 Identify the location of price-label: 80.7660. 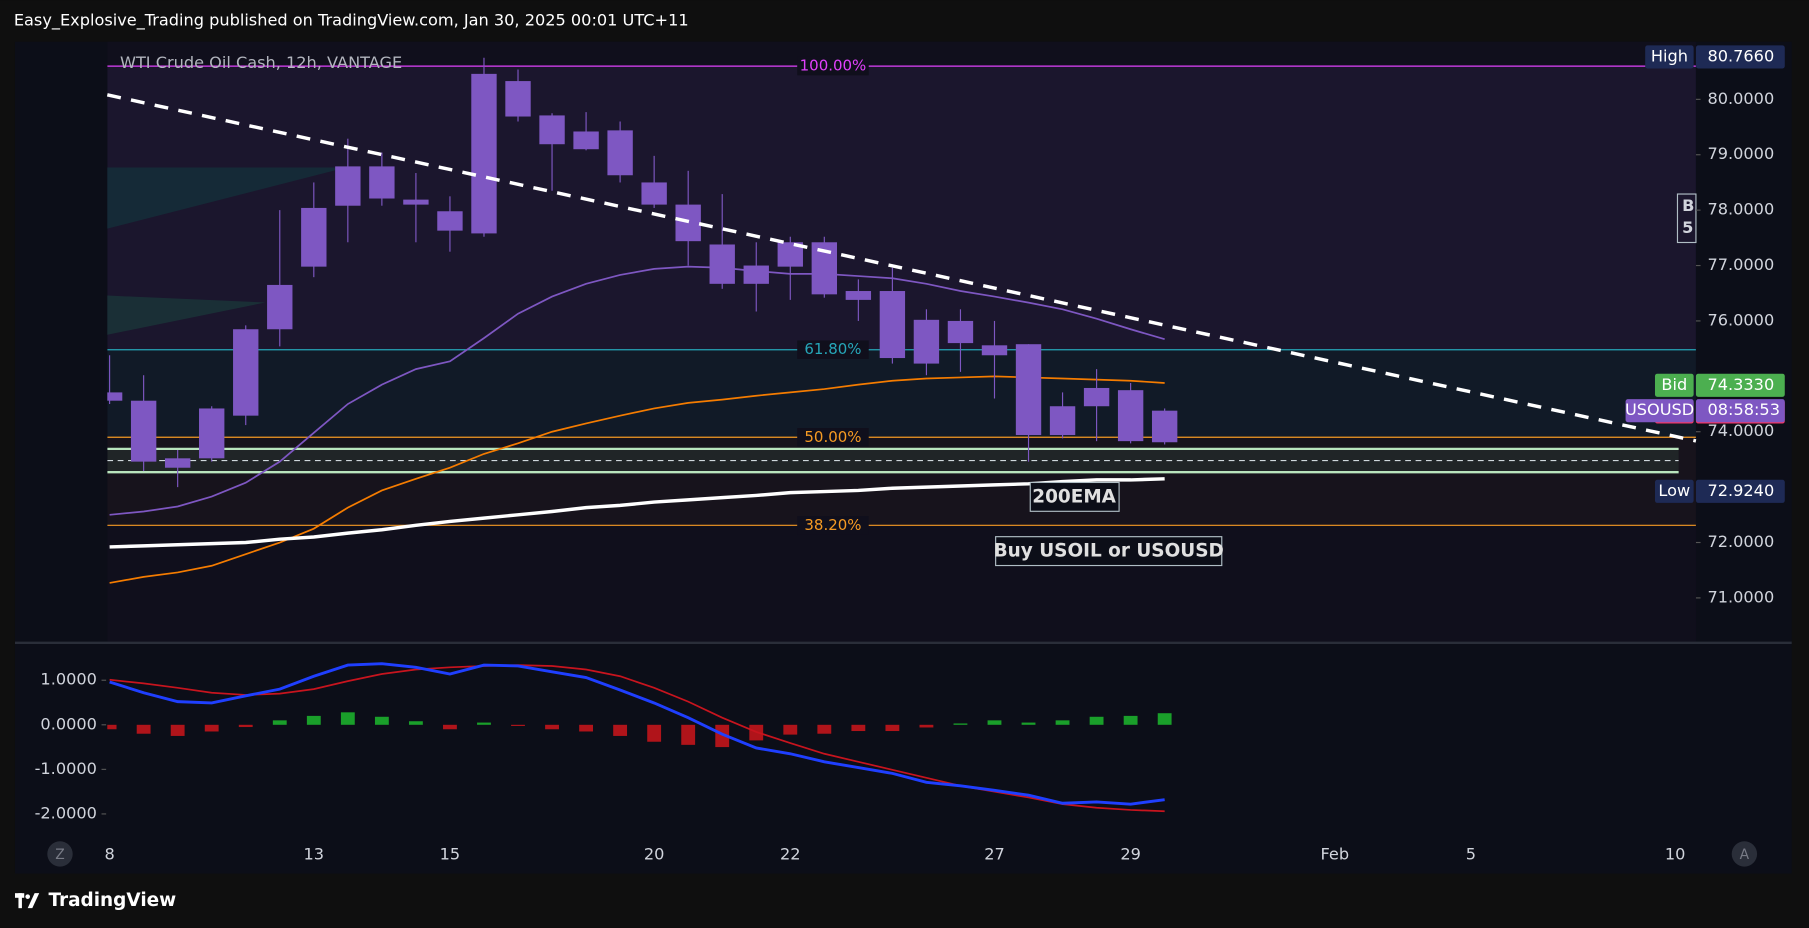
(1740, 55).